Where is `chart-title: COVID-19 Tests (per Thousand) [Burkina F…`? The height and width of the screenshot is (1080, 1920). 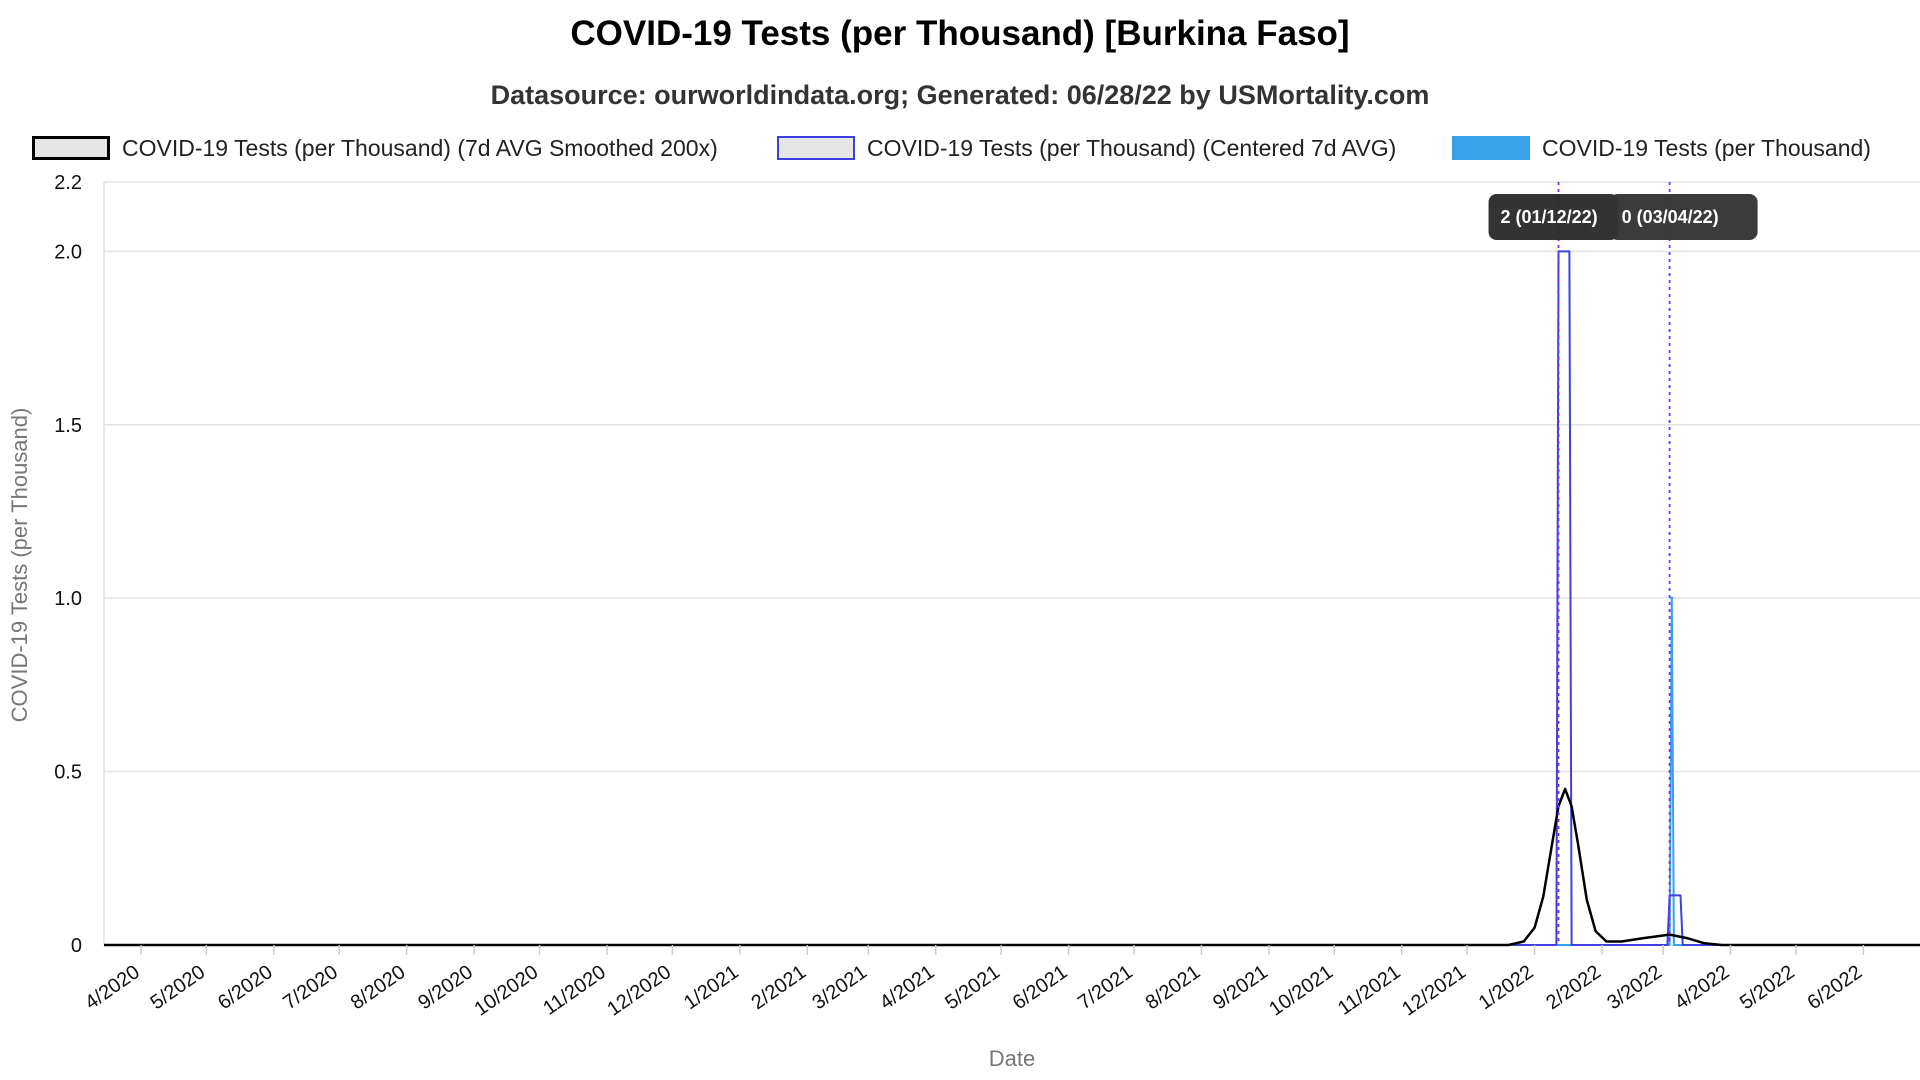 chart-title: COVID-19 Tests (per Thousand) [Burkina F… is located at coordinates (960, 33).